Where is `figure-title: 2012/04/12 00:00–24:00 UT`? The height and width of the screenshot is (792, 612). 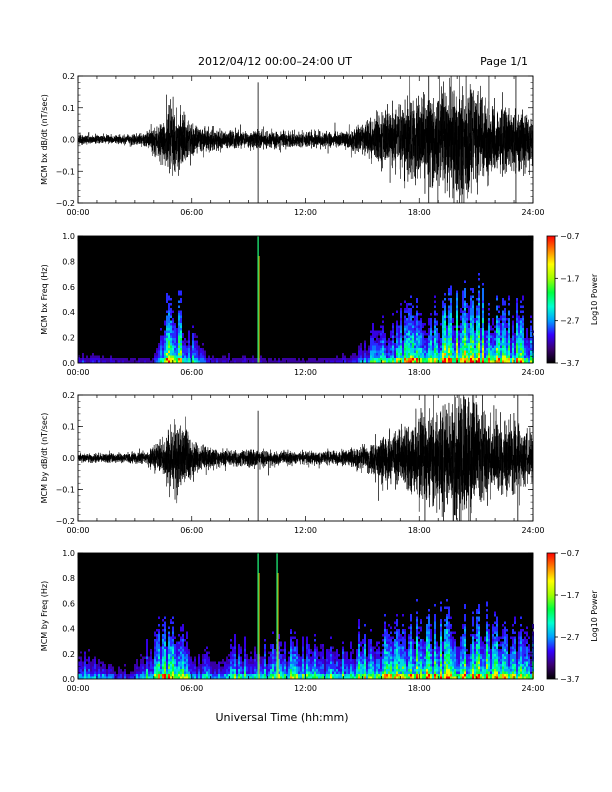
figure-title: 2012/04/12 00:00–24:00 UT is located at coordinates (275, 61).